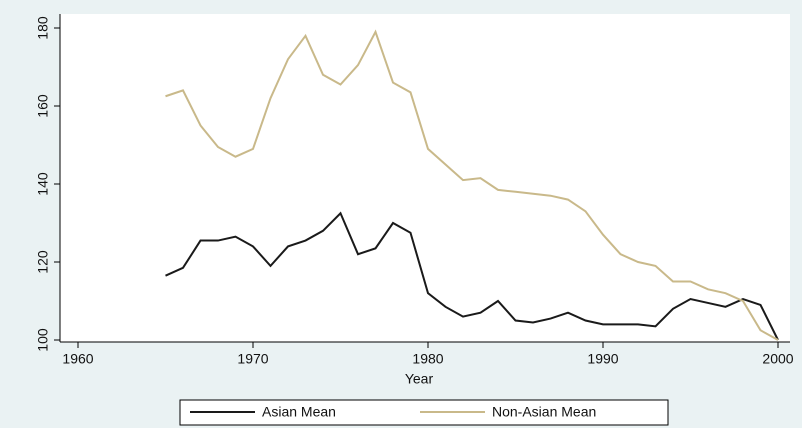 The image size is (802, 428). What do you see at coordinates (544, 412) in the screenshot?
I see `legend-label: Non-Asian Mean` at bounding box center [544, 412].